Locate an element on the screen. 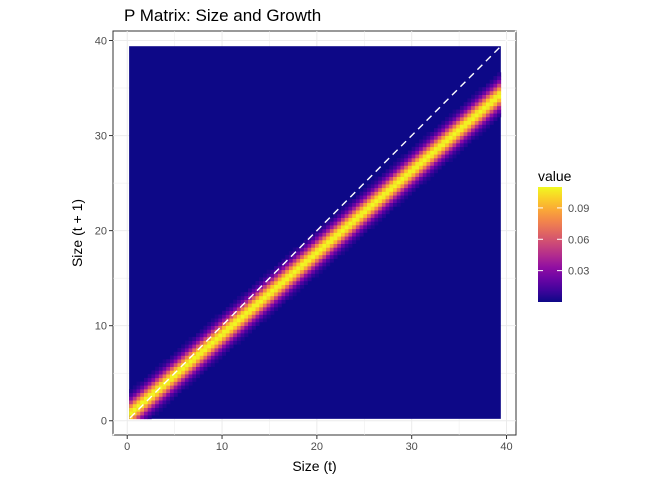  y-tick-label: 30 is located at coordinates (101, 137).